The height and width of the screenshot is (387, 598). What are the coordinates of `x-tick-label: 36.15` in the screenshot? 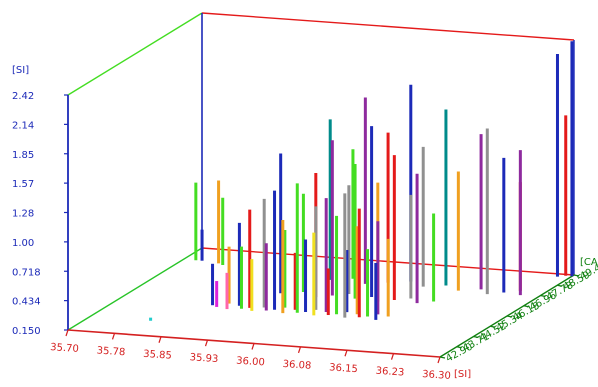 It's located at (343, 368).